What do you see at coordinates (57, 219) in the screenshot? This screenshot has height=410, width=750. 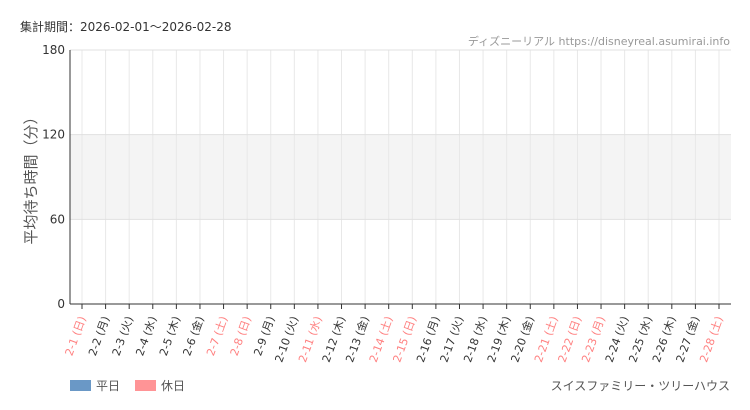 I see `y-tick-label: 60` at bounding box center [57, 219].